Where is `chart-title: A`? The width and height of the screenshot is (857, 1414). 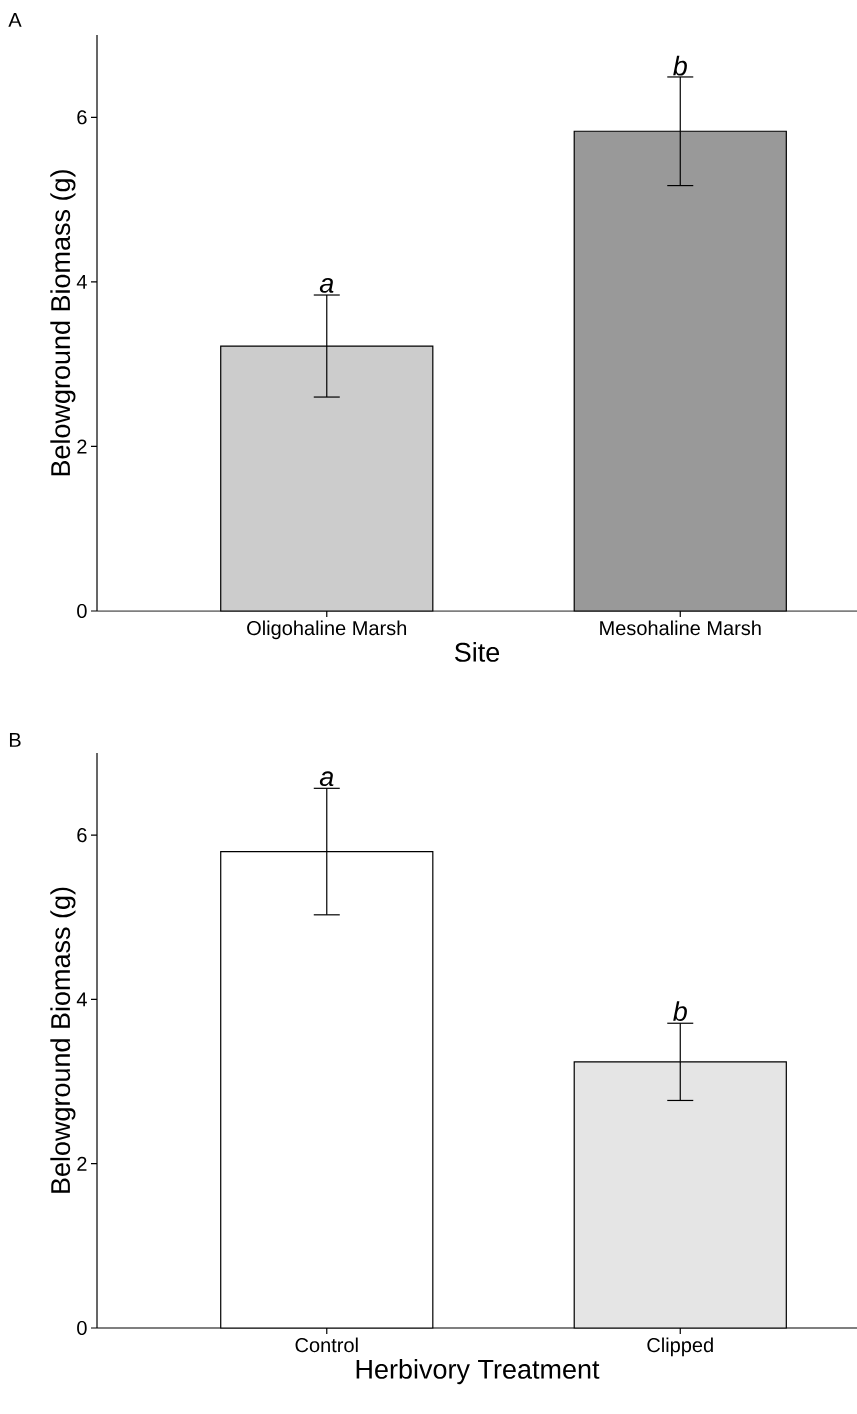
chart-title: A is located at coordinates (15, 20).